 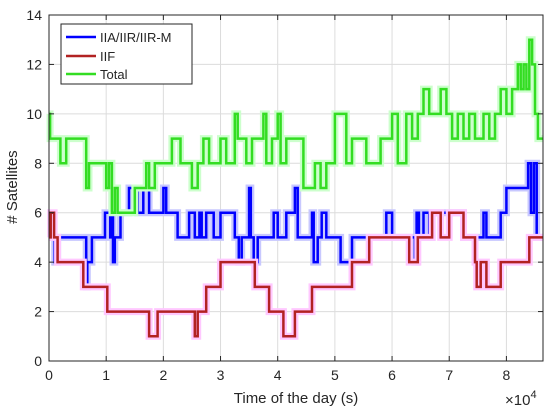 What do you see at coordinates (49, 375) in the screenshot?
I see `x-tick-label: 0` at bounding box center [49, 375].